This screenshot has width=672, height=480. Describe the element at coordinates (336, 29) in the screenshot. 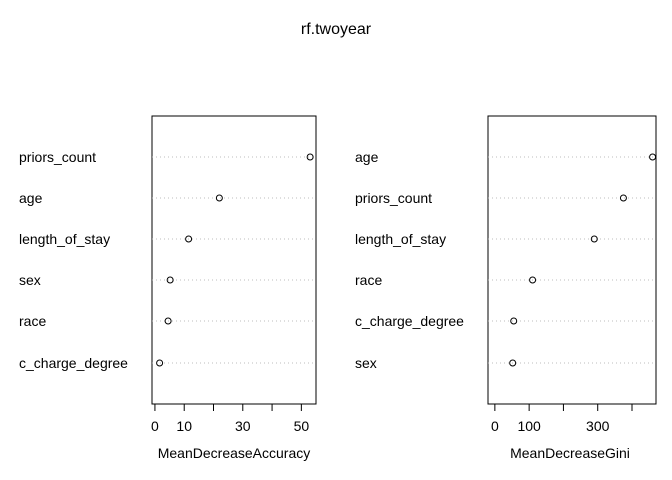

I see `figure-title: rf.twoyear` at that location.